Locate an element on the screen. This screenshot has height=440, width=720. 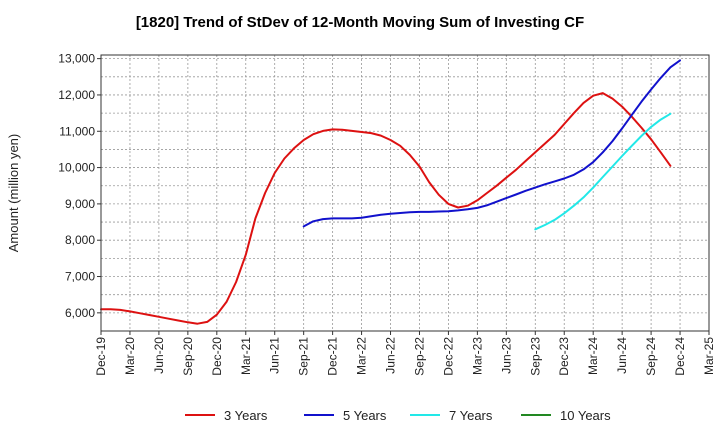
x-tick-label: Sep-23 is located at coordinates (535, 356).